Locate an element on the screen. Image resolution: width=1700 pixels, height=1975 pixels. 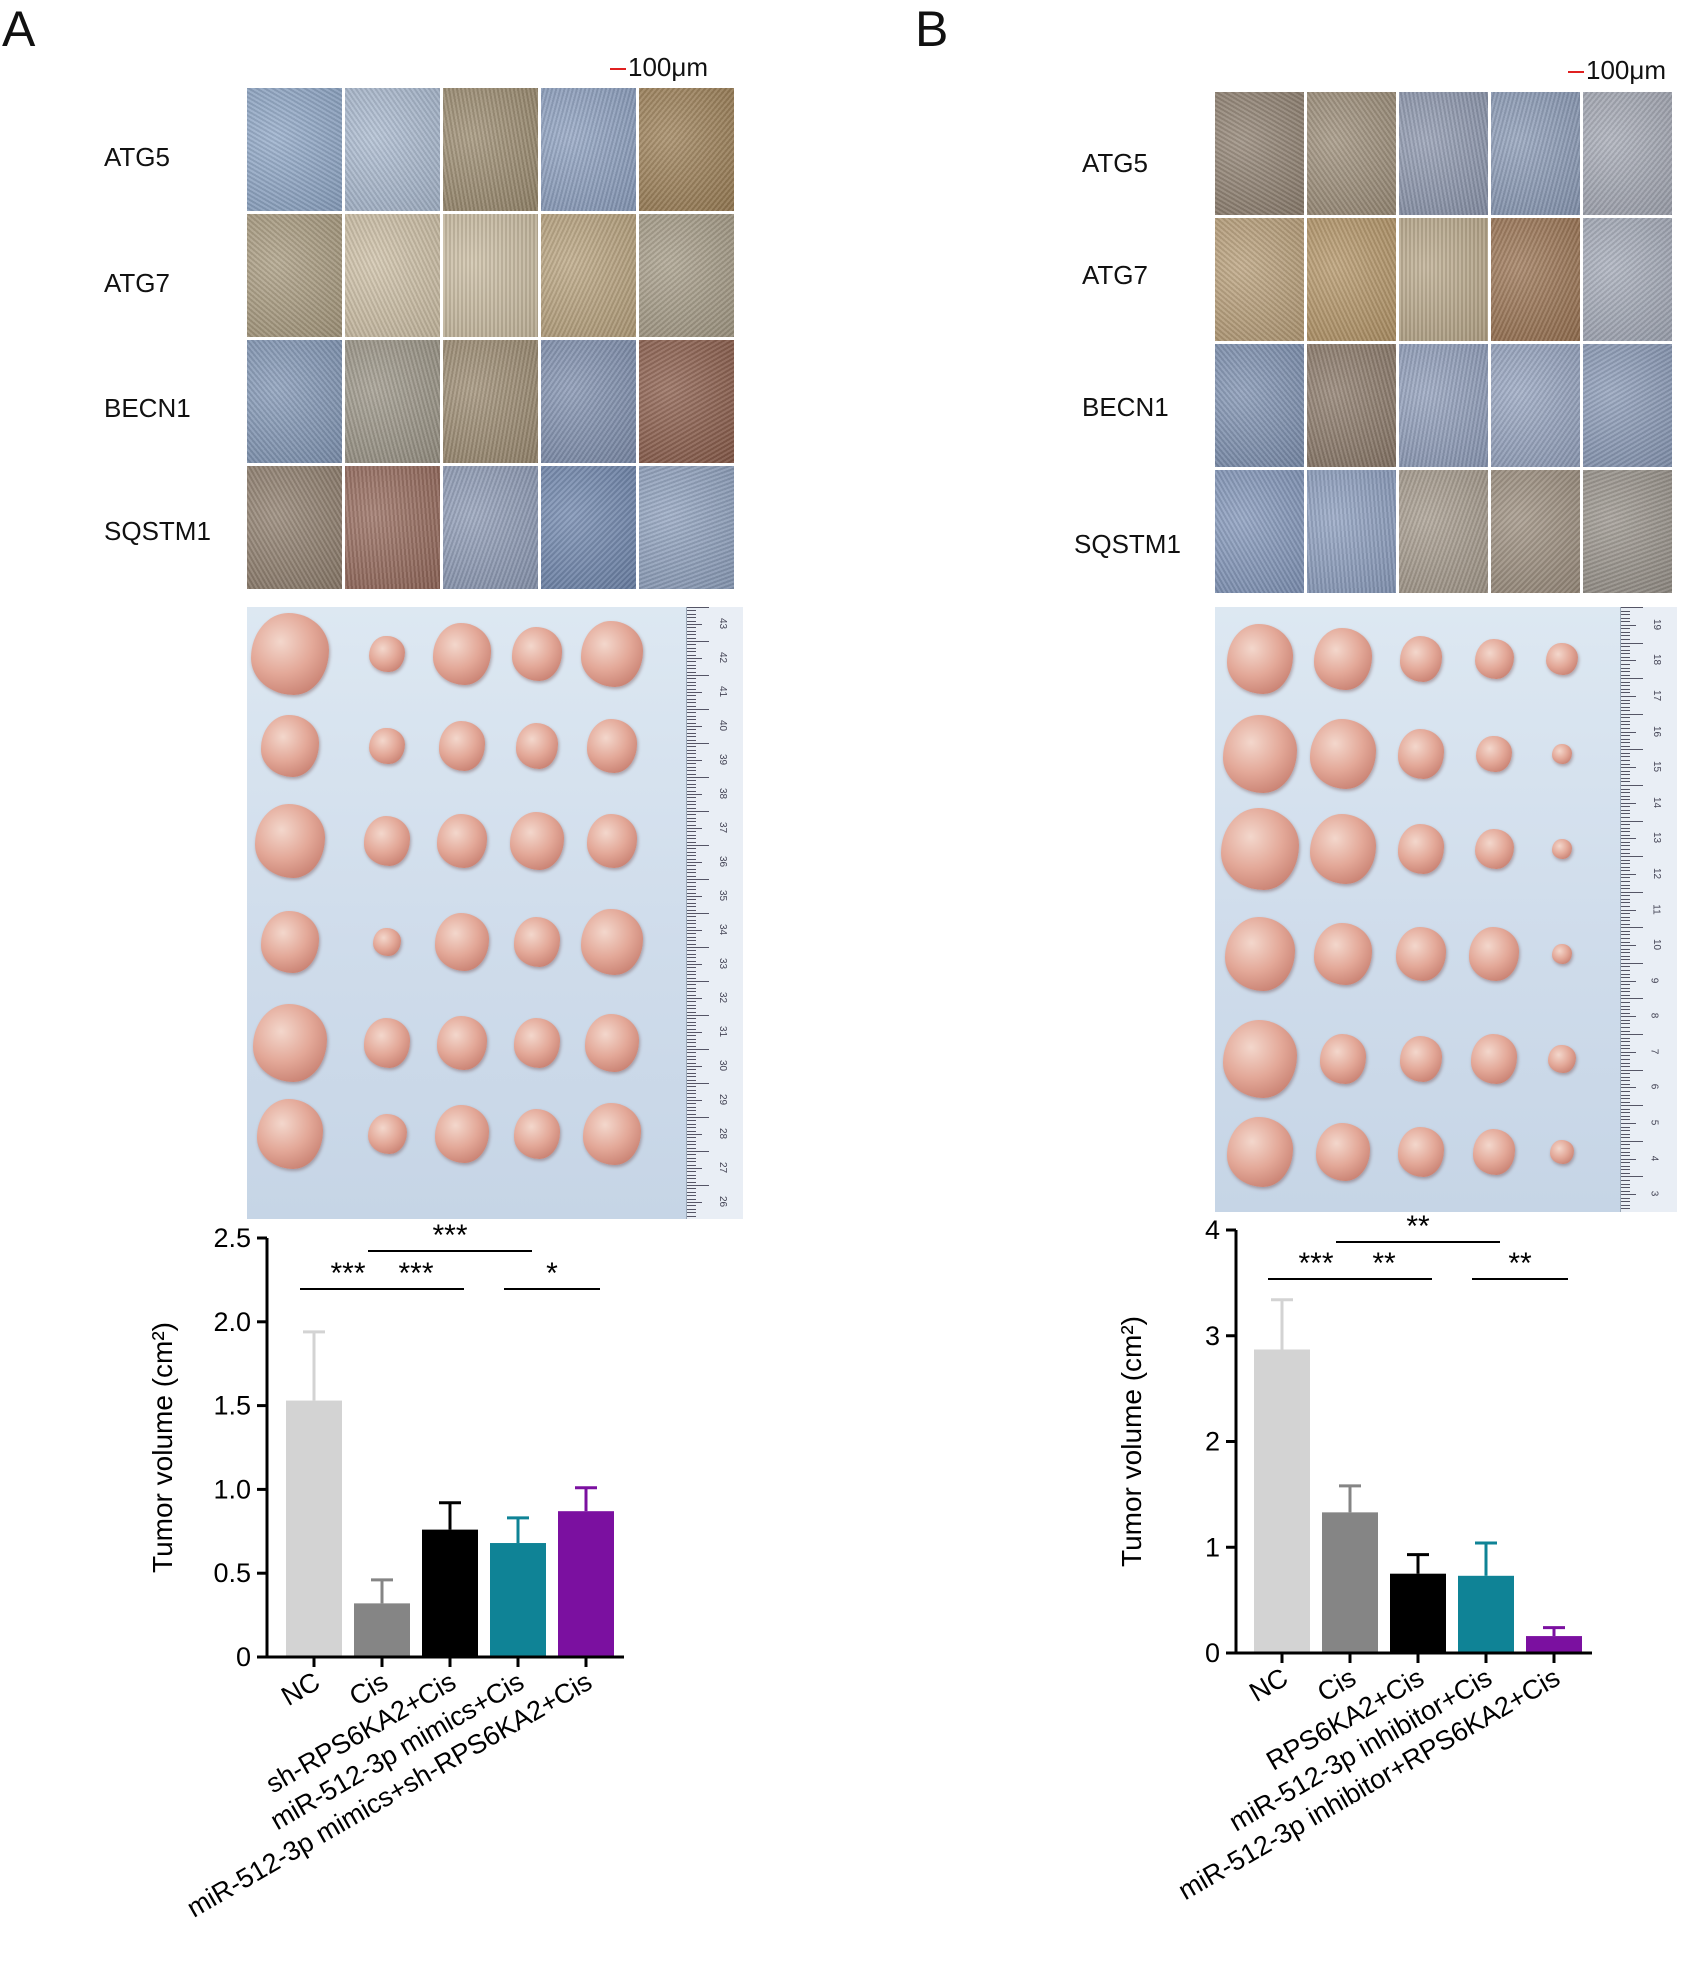
scale-bar-label: 100μm is located at coordinates (1626, 70).